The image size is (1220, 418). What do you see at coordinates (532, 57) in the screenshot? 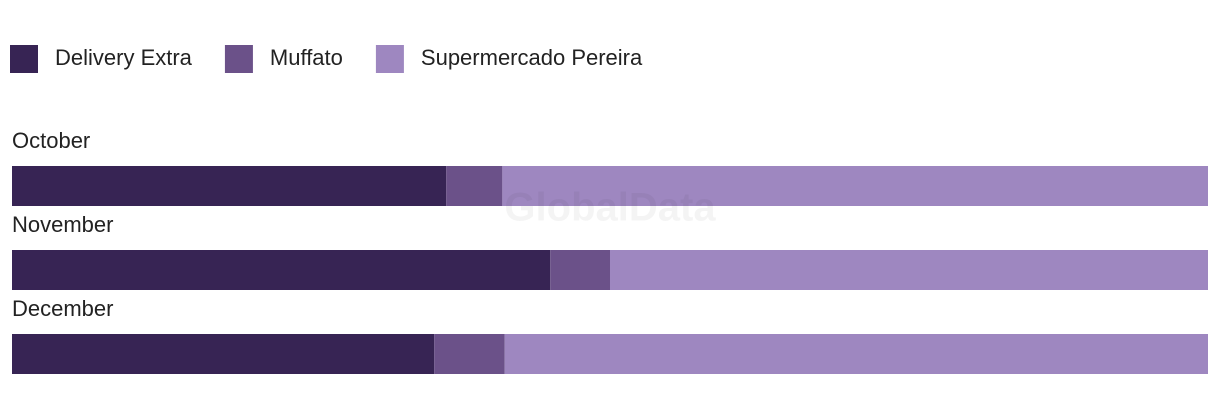
I see `legend-label: Supermercado Pereira` at bounding box center [532, 57].